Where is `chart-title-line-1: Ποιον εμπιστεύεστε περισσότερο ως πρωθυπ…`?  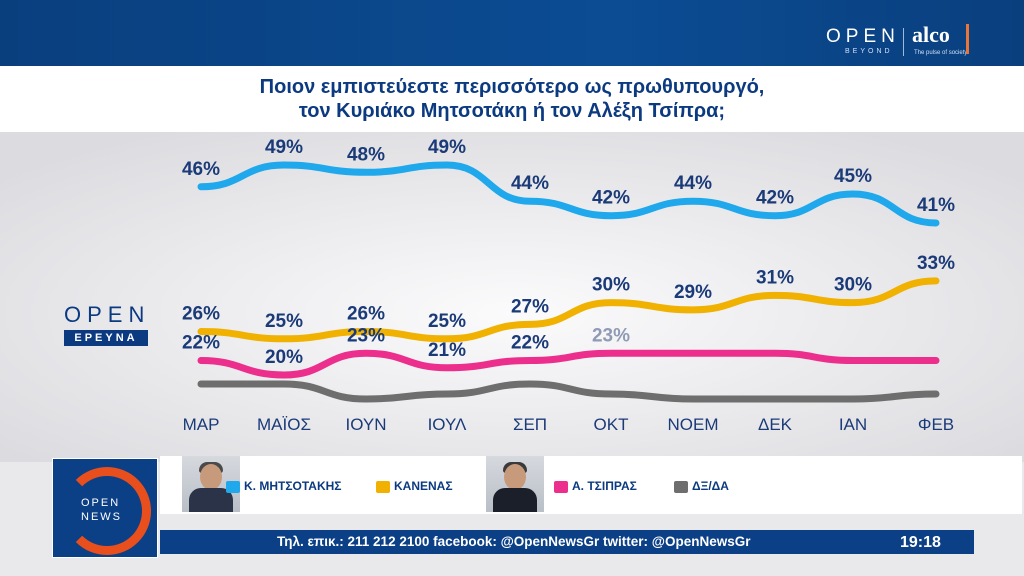 chart-title-line-1: Ποιον εμπιστεύεστε περισσότερο ως πρωθυπ… is located at coordinates (512, 87).